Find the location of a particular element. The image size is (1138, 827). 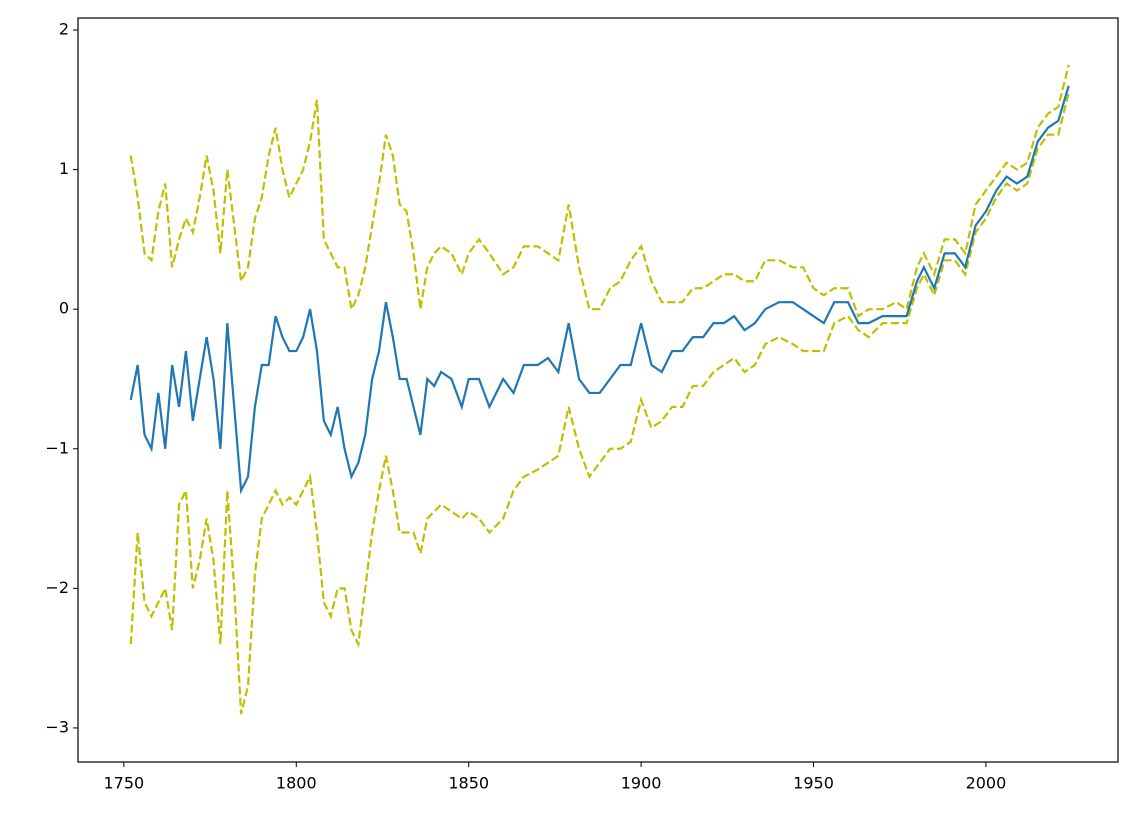

x-tick-label: 1800 is located at coordinates (296, 783).